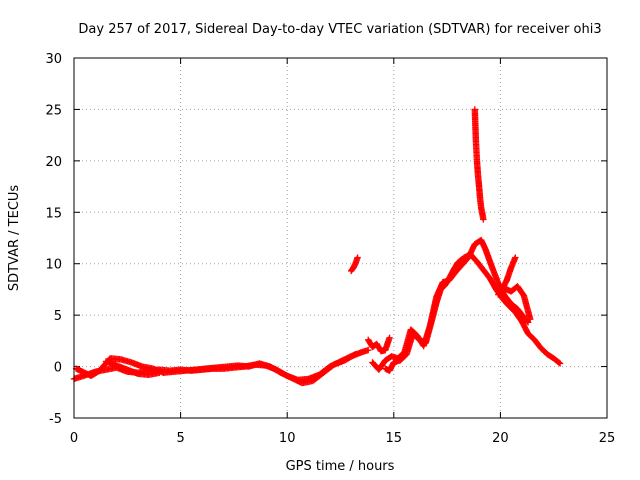 The height and width of the screenshot is (480, 640). Describe the element at coordinates (180, 438) in the screenshot. I see `x-tick-label: 5` at that location.